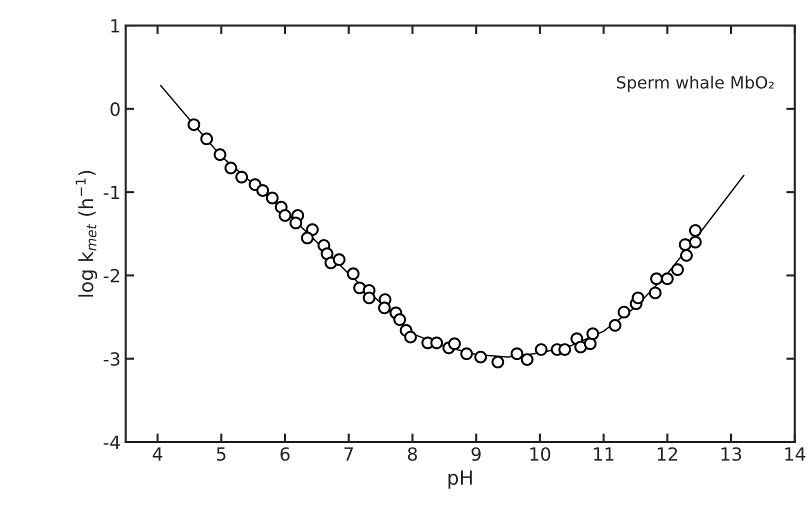  What do you see at coordinates (476, 454) in the screenshot?
I see `x-tick-label: 9` at bounding box center [476, 454].